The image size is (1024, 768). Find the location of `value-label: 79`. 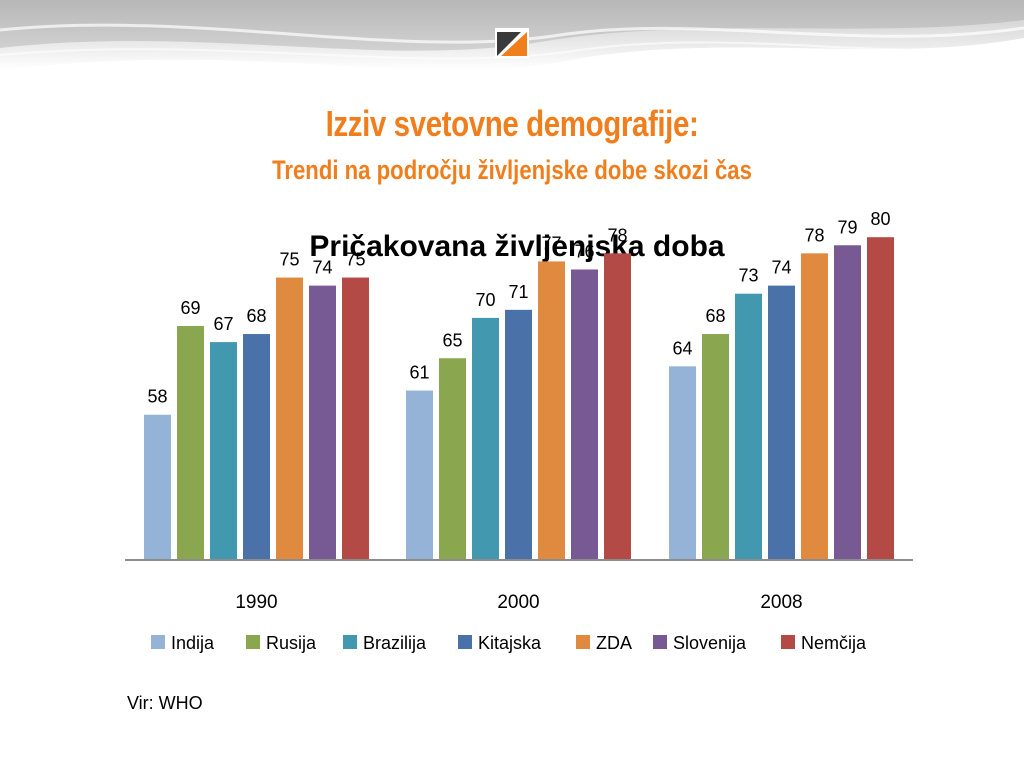

value-label: 79 is located at coordinates (847, 227).